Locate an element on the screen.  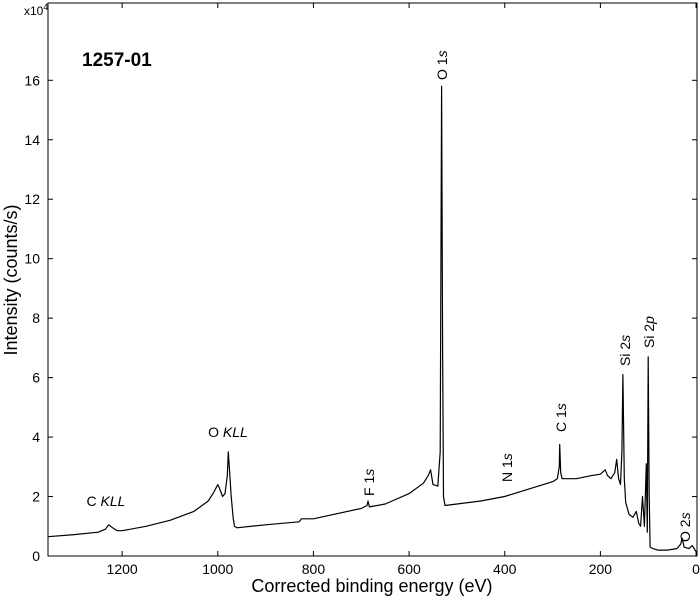
y-tick-label: 0 is located at coordinates (36, 556).